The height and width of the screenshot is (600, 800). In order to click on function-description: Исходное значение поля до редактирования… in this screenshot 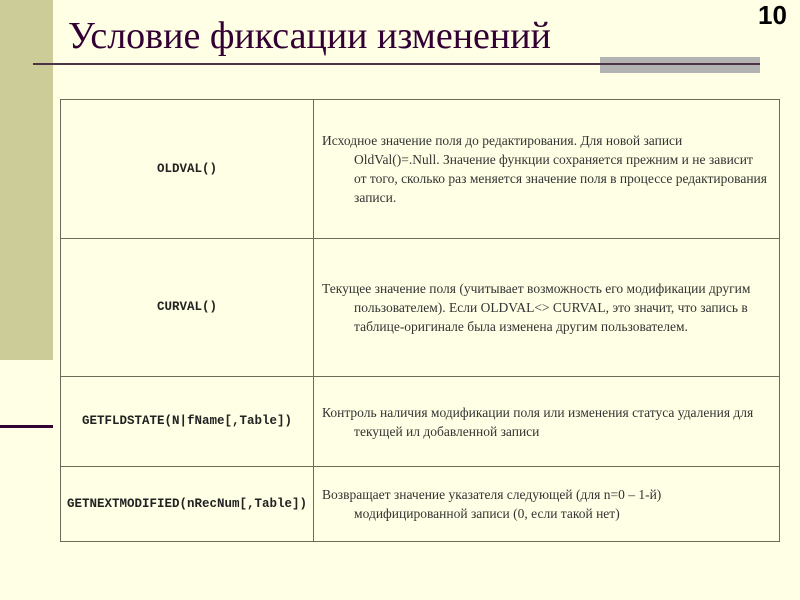, I will do `click(546, 169)`.